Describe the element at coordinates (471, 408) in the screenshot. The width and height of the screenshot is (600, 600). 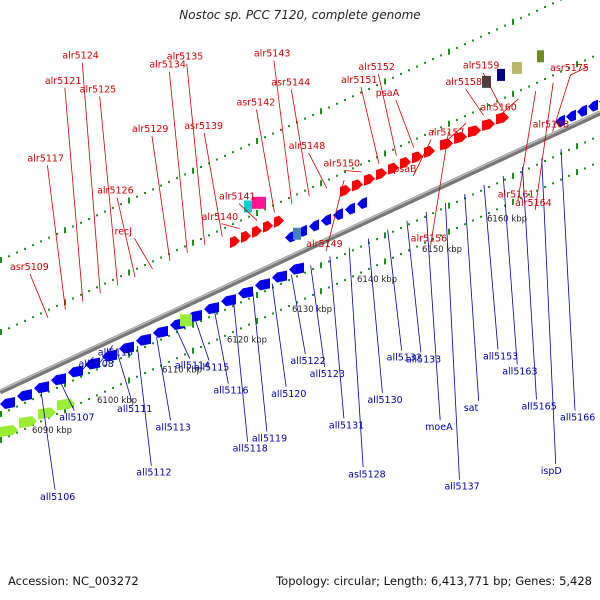
I see `reverse-gene-label: sat` at that location.